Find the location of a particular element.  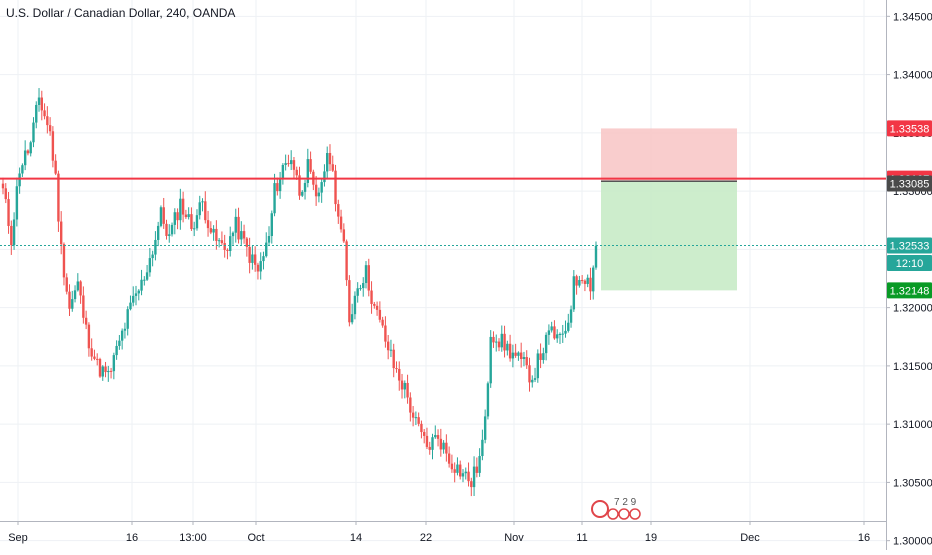

x-tick-label: 13:00 is located at coordinates (193, 538).